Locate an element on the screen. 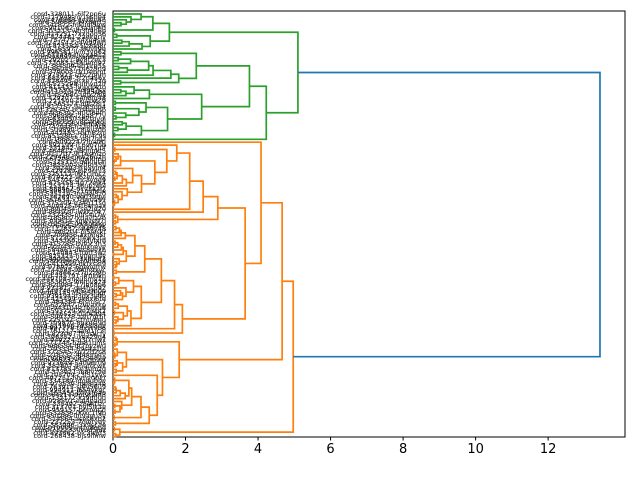 The image size is (640, 480). leaf-label: cord-383500-gz0fq55y is located at coordinates (69, 165).